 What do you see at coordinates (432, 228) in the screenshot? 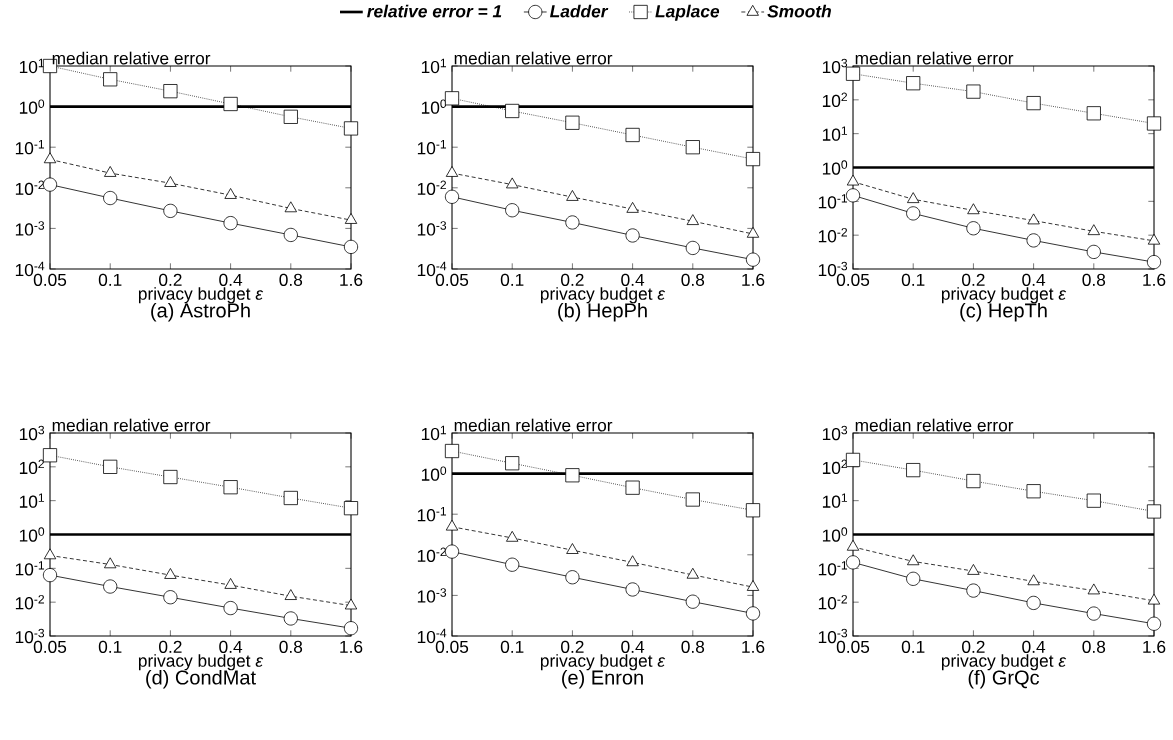
I see `y-tick-label: 10$^{-3}$` at bounding box center [432, 228].